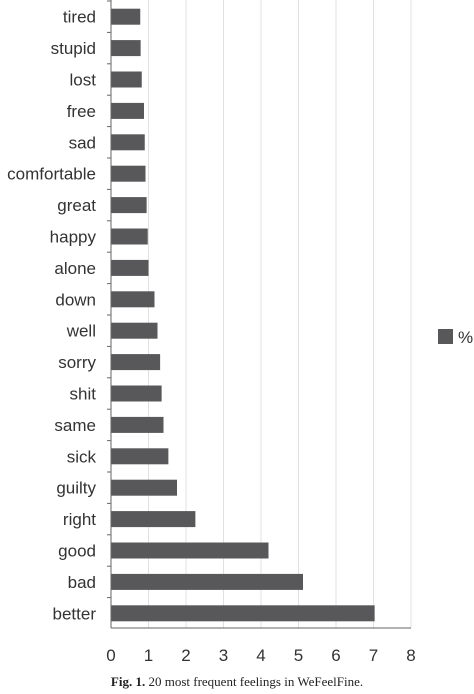 The height and width of the screenshot is (694, 474). What do you see at coordinates (254, 681) in the screenshot?
I see `caption-text: 20 most frequent feelings in WeFeelFine.` at bounding box center [254, 681].